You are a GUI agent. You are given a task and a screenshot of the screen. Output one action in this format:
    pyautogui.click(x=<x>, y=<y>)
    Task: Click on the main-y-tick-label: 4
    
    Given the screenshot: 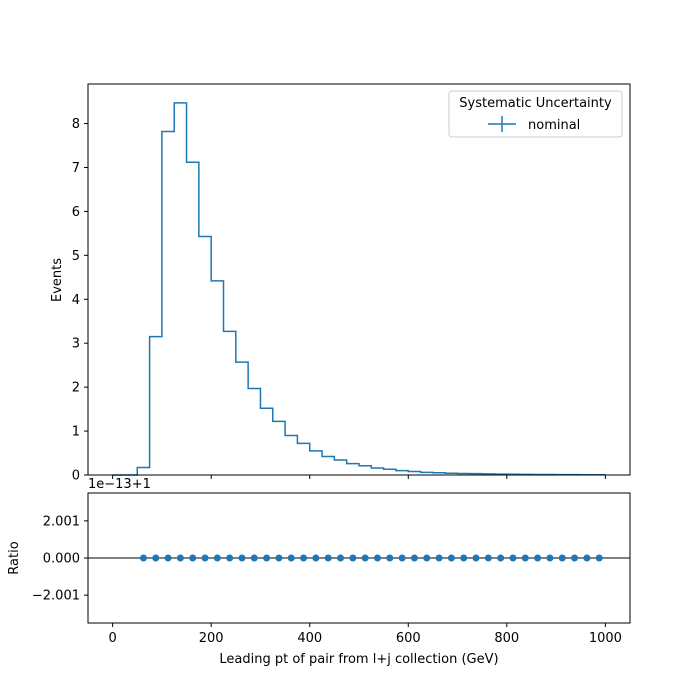 What is the action you would take?
    pyautogui.click(x=76, y=300)
    